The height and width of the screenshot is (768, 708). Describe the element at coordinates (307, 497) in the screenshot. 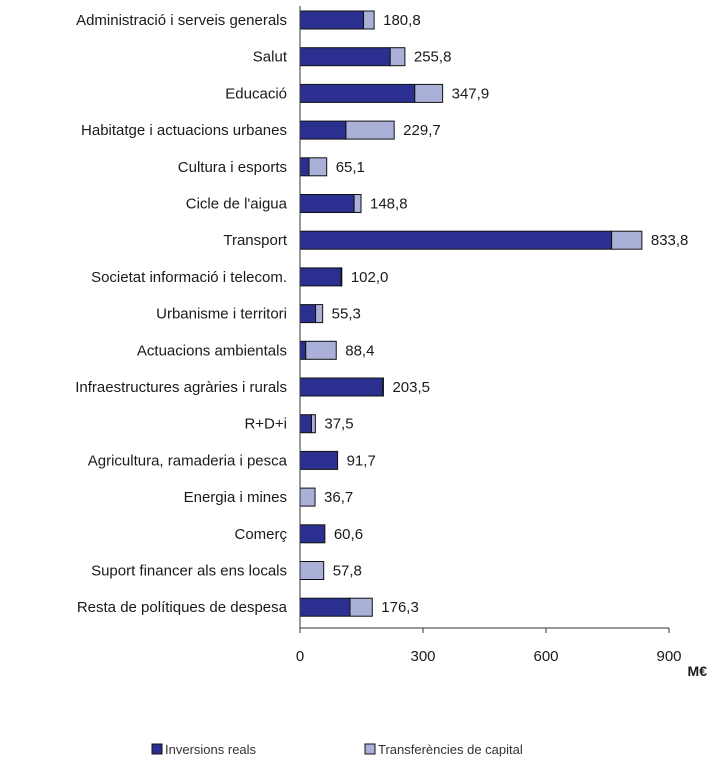

I see `bar-energia-i-mines-transferencies-de-capital` at that location.